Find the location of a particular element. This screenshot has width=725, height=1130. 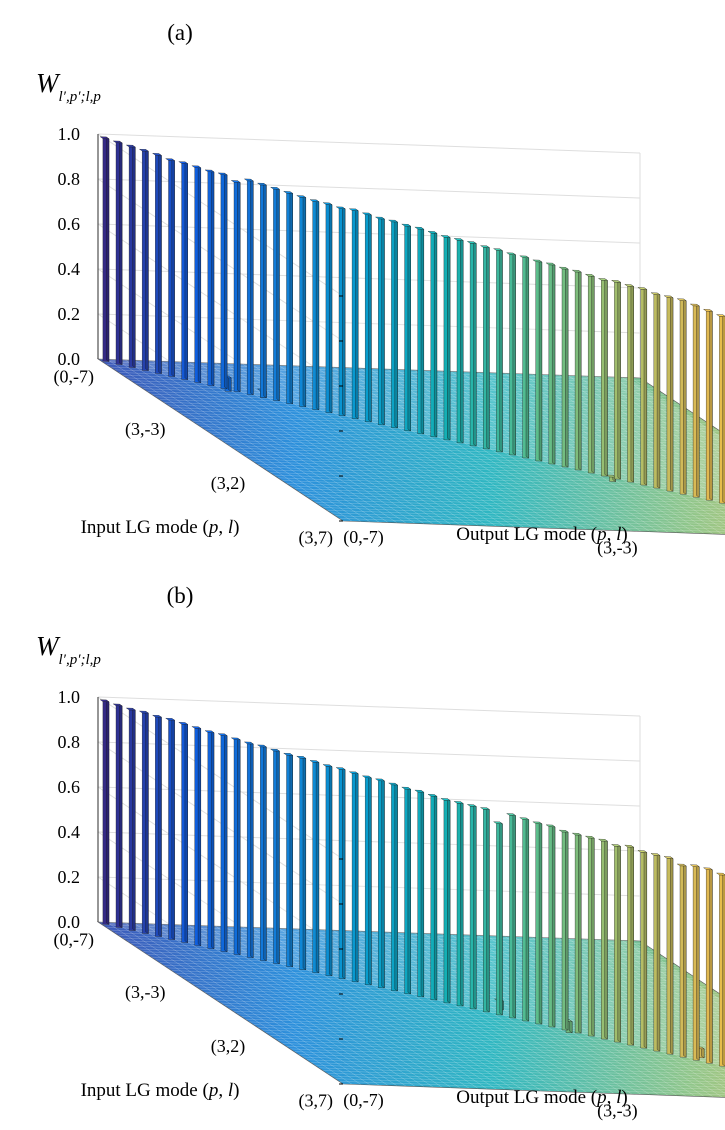

y-axis-label-post: ) is located at coordinates (236, 527).